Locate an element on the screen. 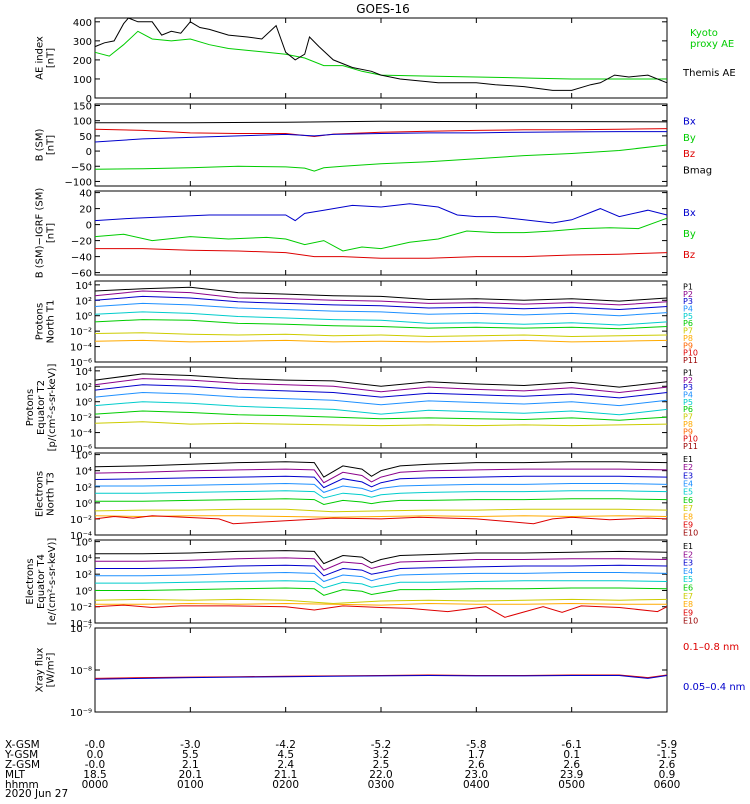 Image resolution: width=750 pixels, height=804 pixels. y-tick-label: 100 is located at coordinates (82, 80).